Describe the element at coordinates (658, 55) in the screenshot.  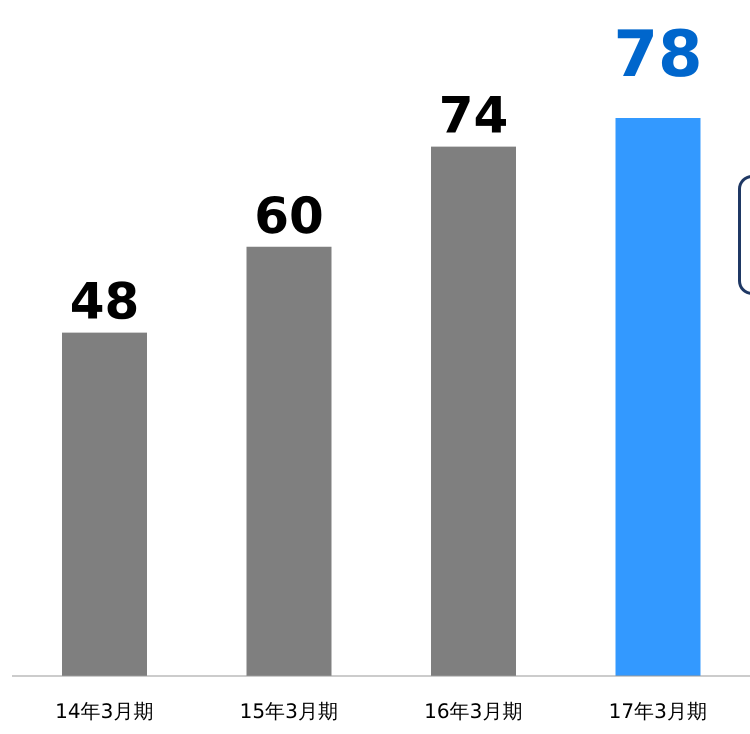
I see `data-label: 78` at that location.